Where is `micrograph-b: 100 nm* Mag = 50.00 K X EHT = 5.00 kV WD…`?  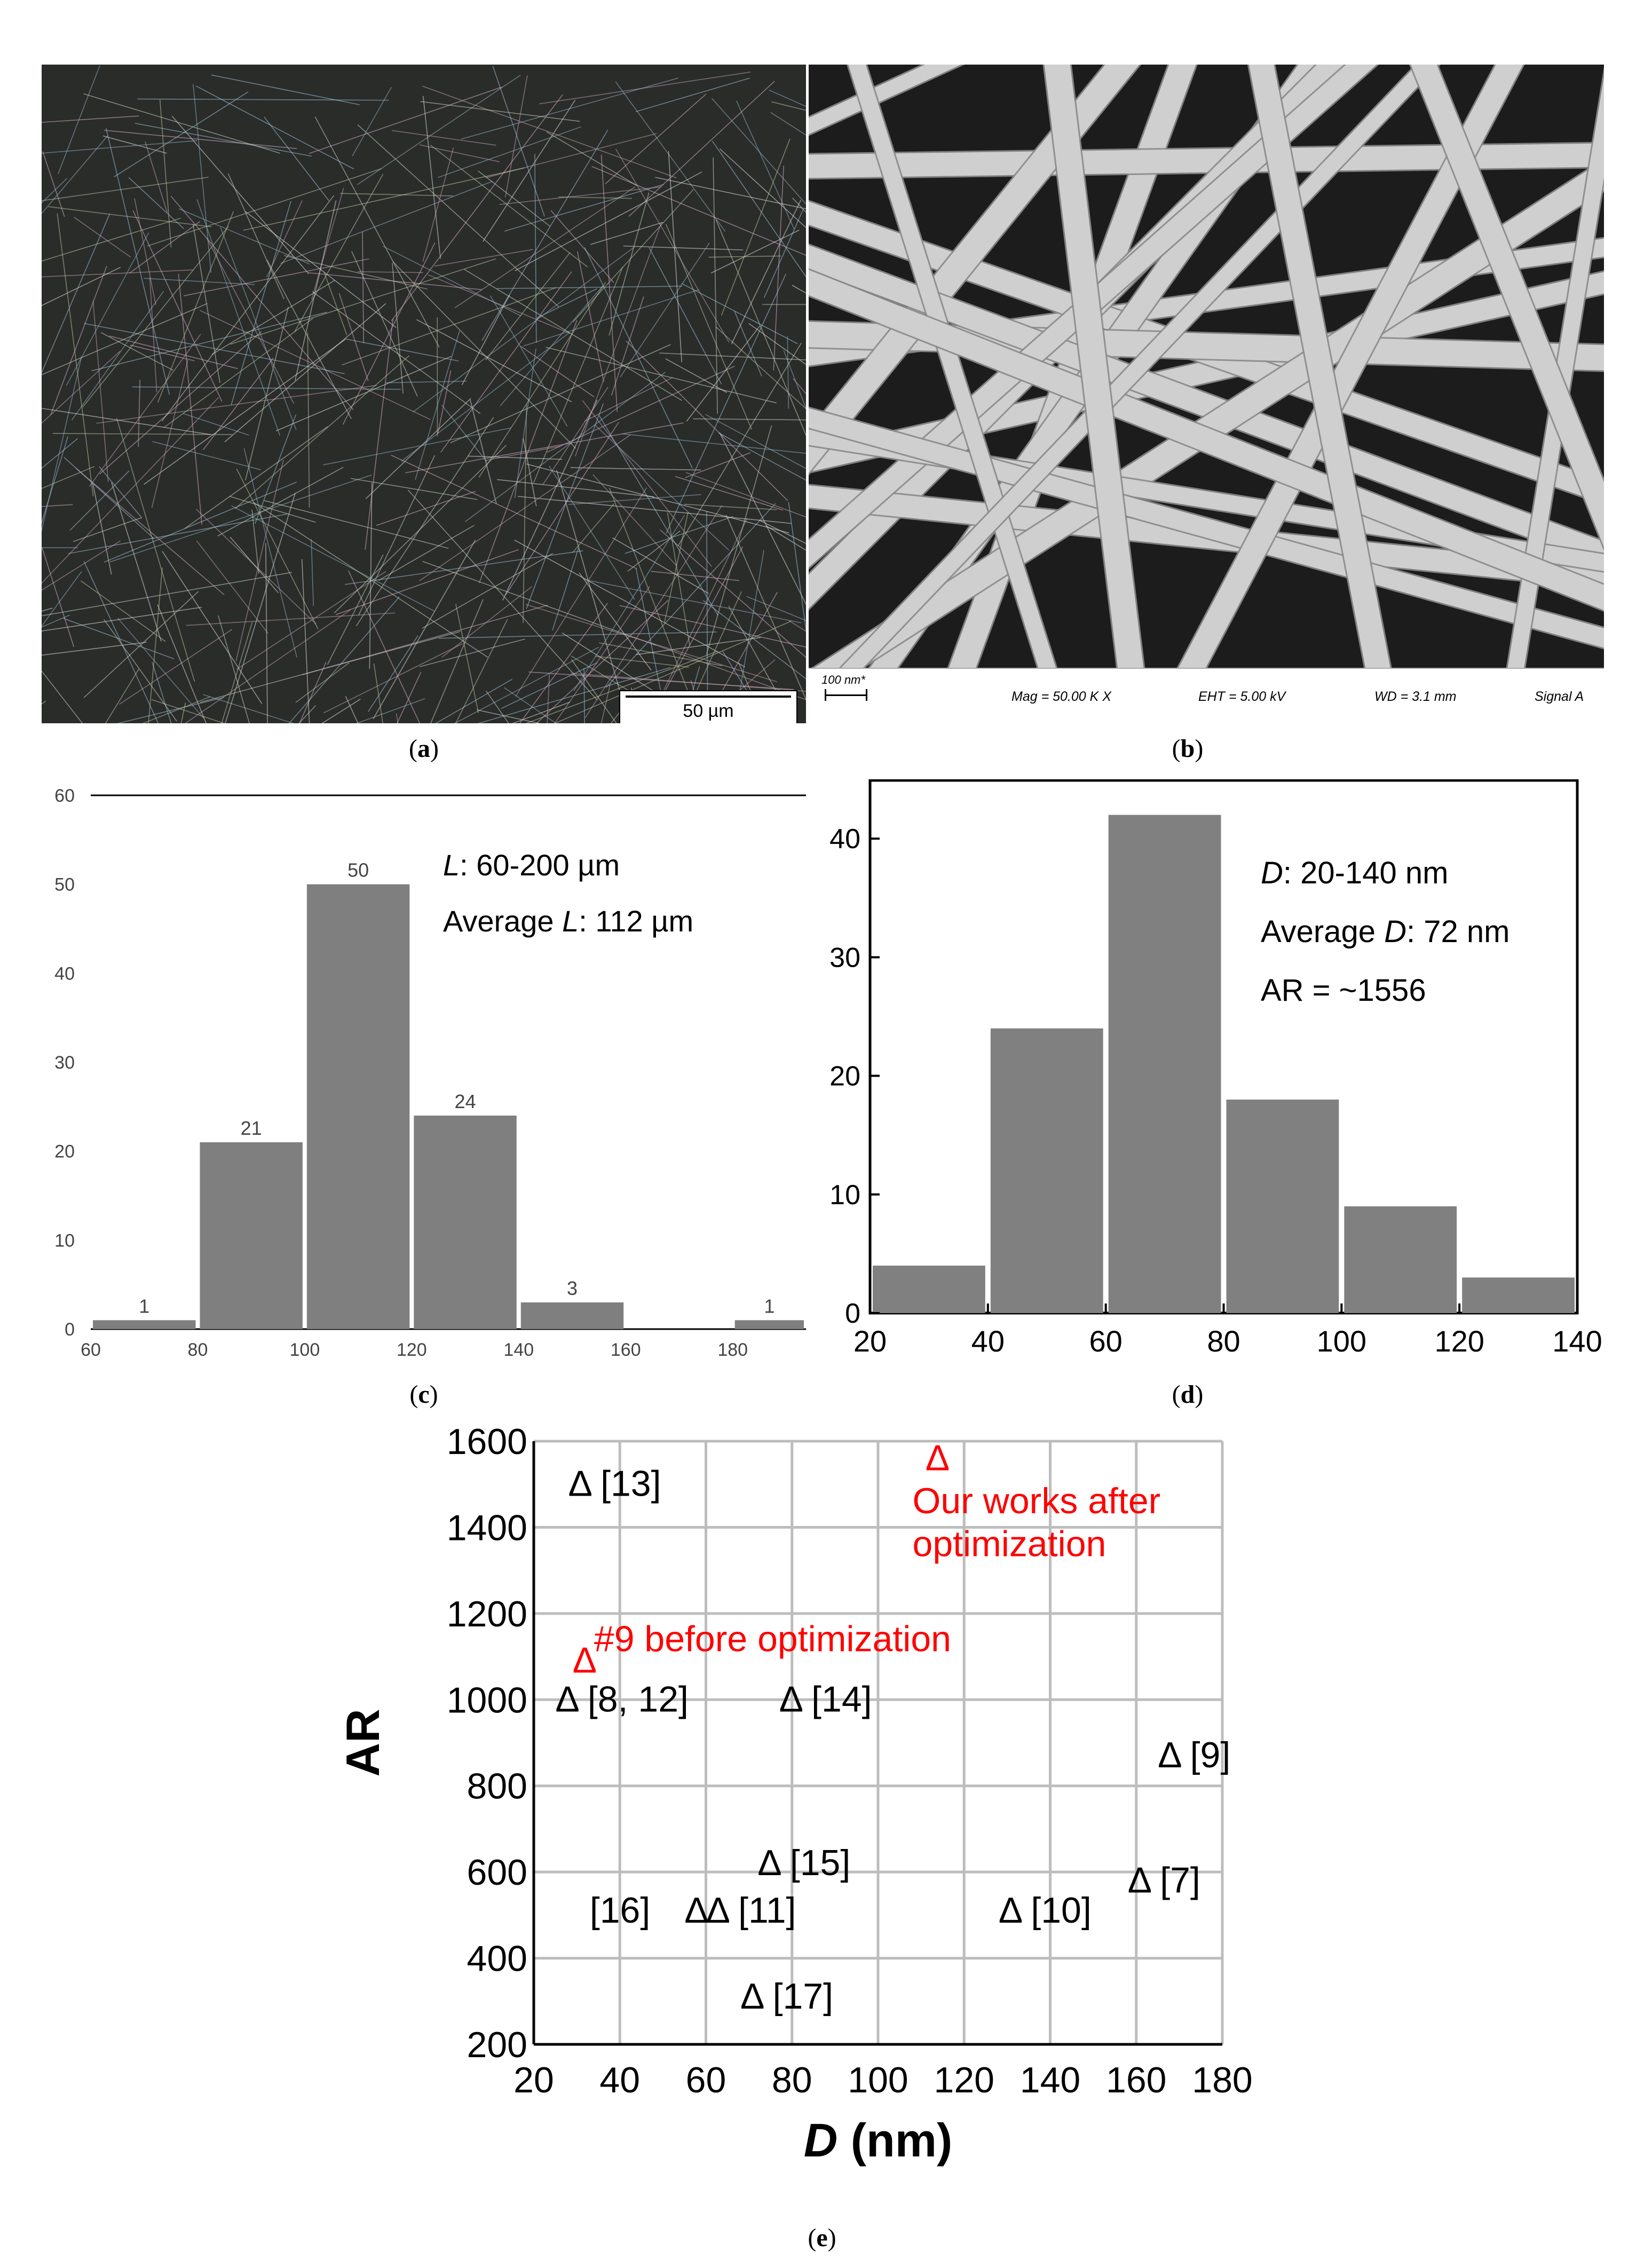 micrograph-b: 100 nm* Mag = 50.00 K X EHT = 5.00 kV WD… is located at coordinates (1206, 393).